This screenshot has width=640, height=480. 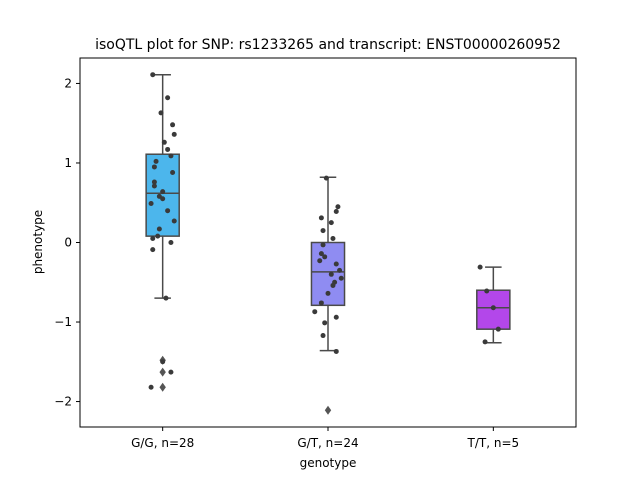 What do you see at coordinates (68, 163) in the screenshot?
I see `y-tick-label: 1` at bounding box center [68, 163].